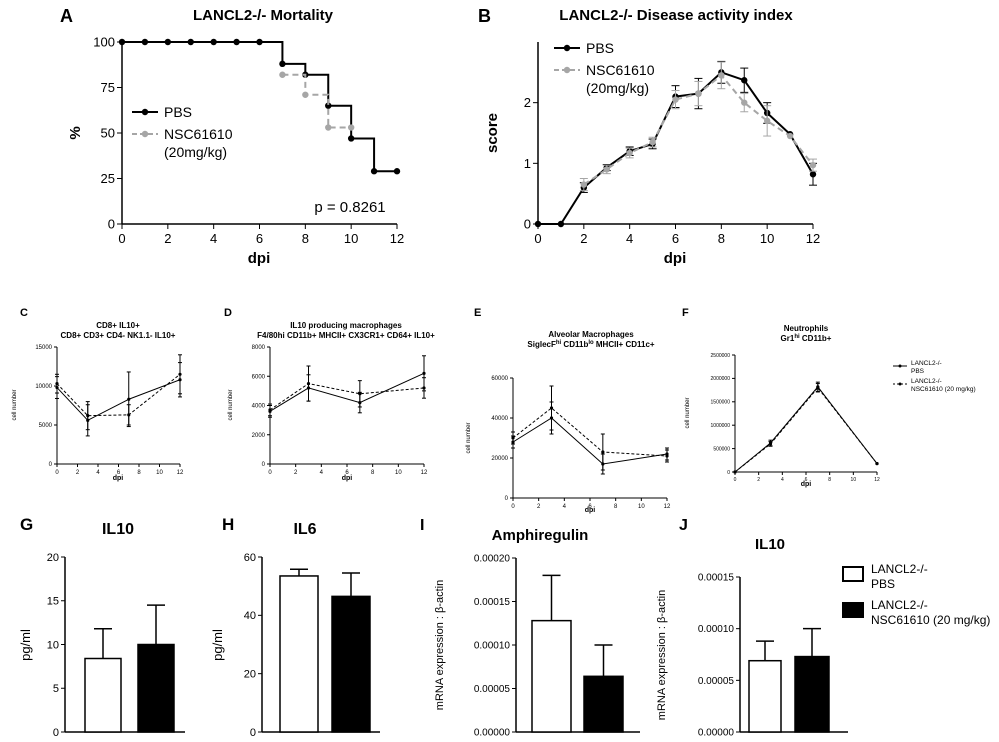 This screenshot has height=742, width=999. What do you see at coordinates (716, 733) in the screenshot?
I see `y-tick-label: 0.00000` at bounding box center [716, 733].